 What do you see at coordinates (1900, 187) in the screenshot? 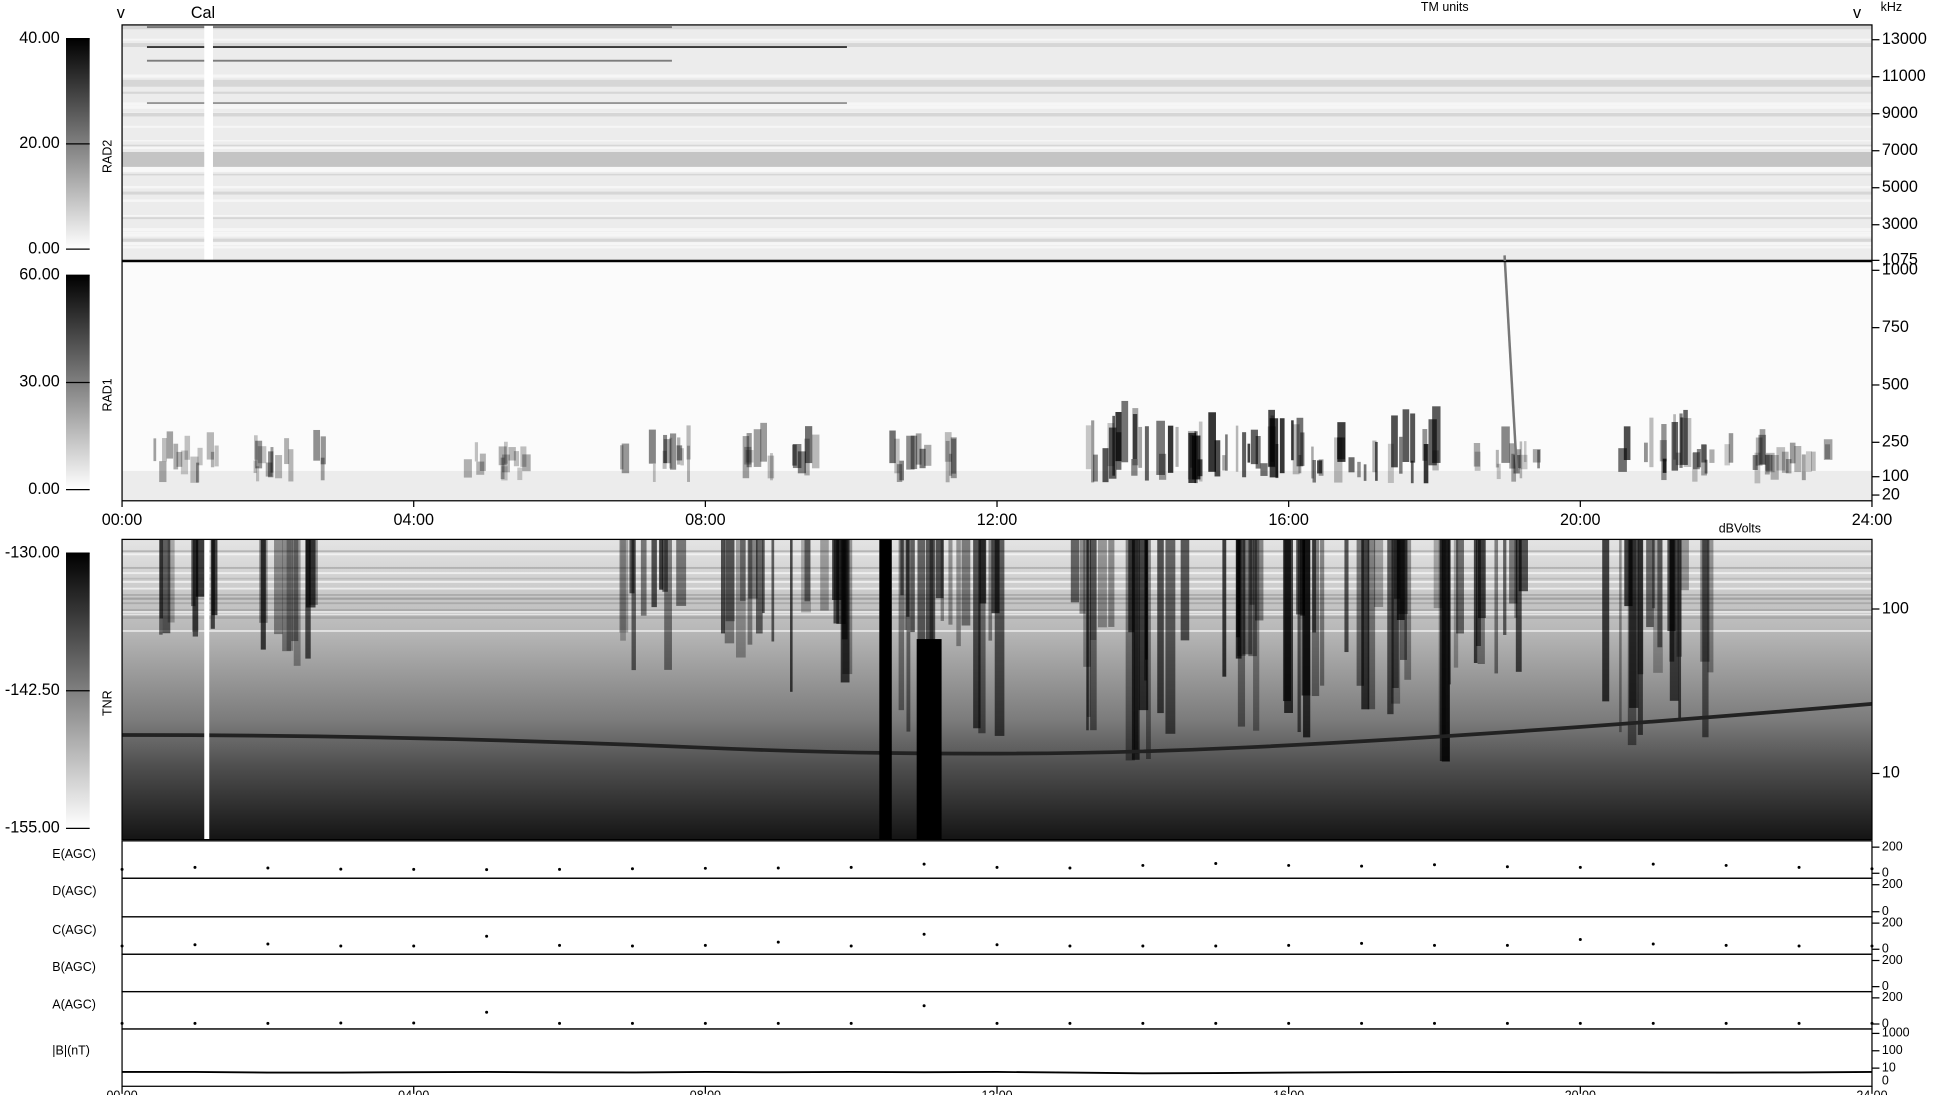
I see `y-tick-label: 5000` at bounding box center [1900, 187].